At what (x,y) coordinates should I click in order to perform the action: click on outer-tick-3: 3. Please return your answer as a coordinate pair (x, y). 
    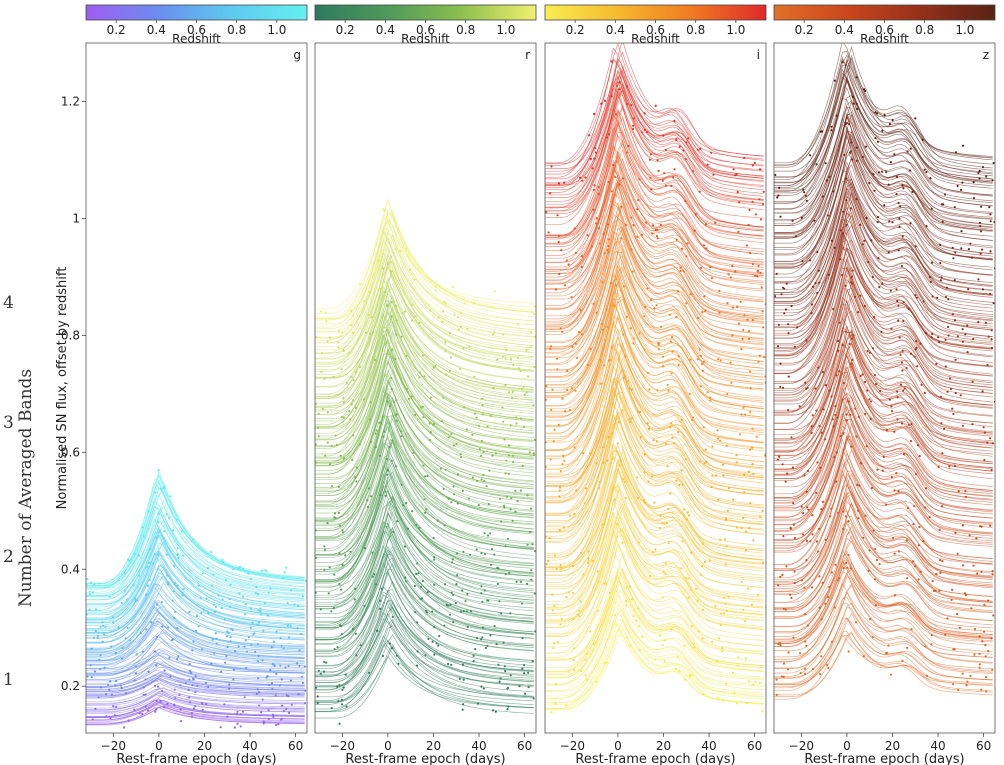
    Looking at the image, I should click on (8, 423).